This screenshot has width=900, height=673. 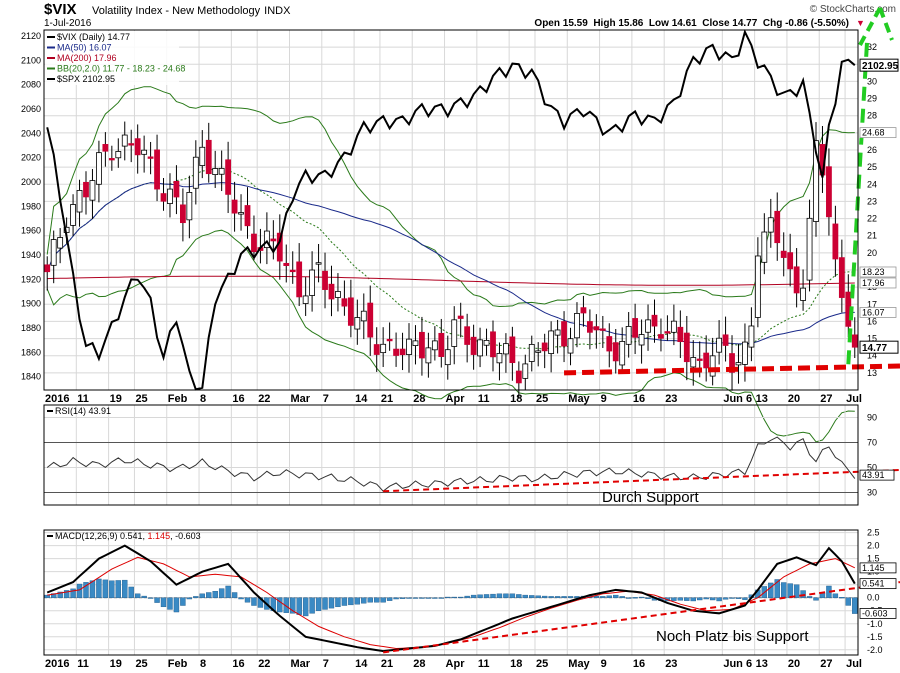 What do you see at coordinates (794, 399) in the screenshot?
I see `price-x-tick-label: 20` at bounding box center [794, 399].